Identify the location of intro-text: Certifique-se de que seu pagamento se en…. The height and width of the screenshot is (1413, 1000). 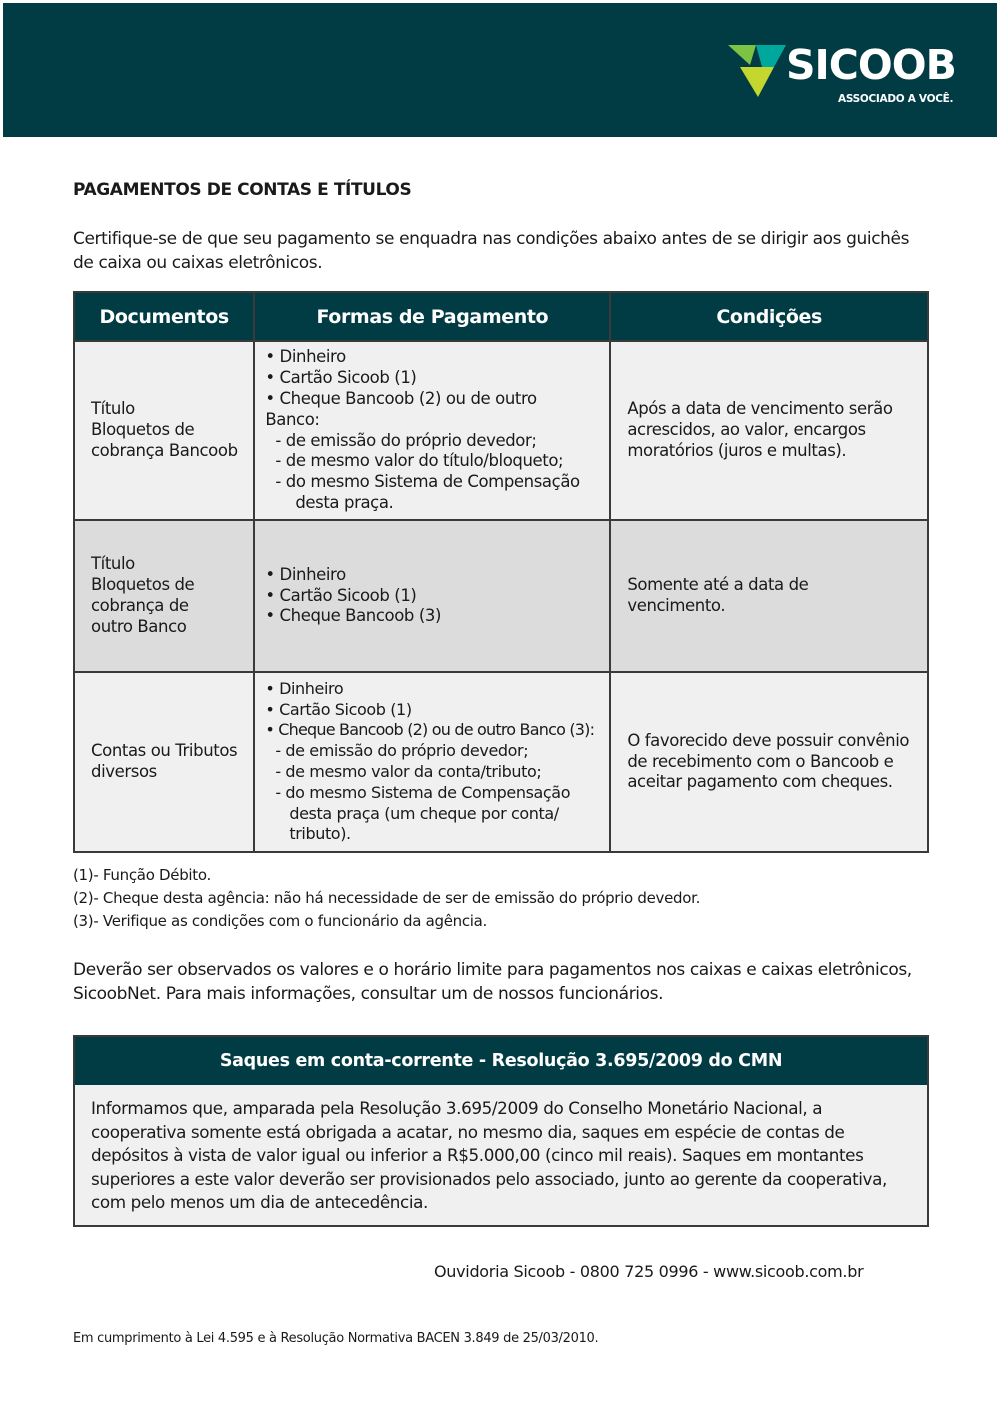
(491, 251).